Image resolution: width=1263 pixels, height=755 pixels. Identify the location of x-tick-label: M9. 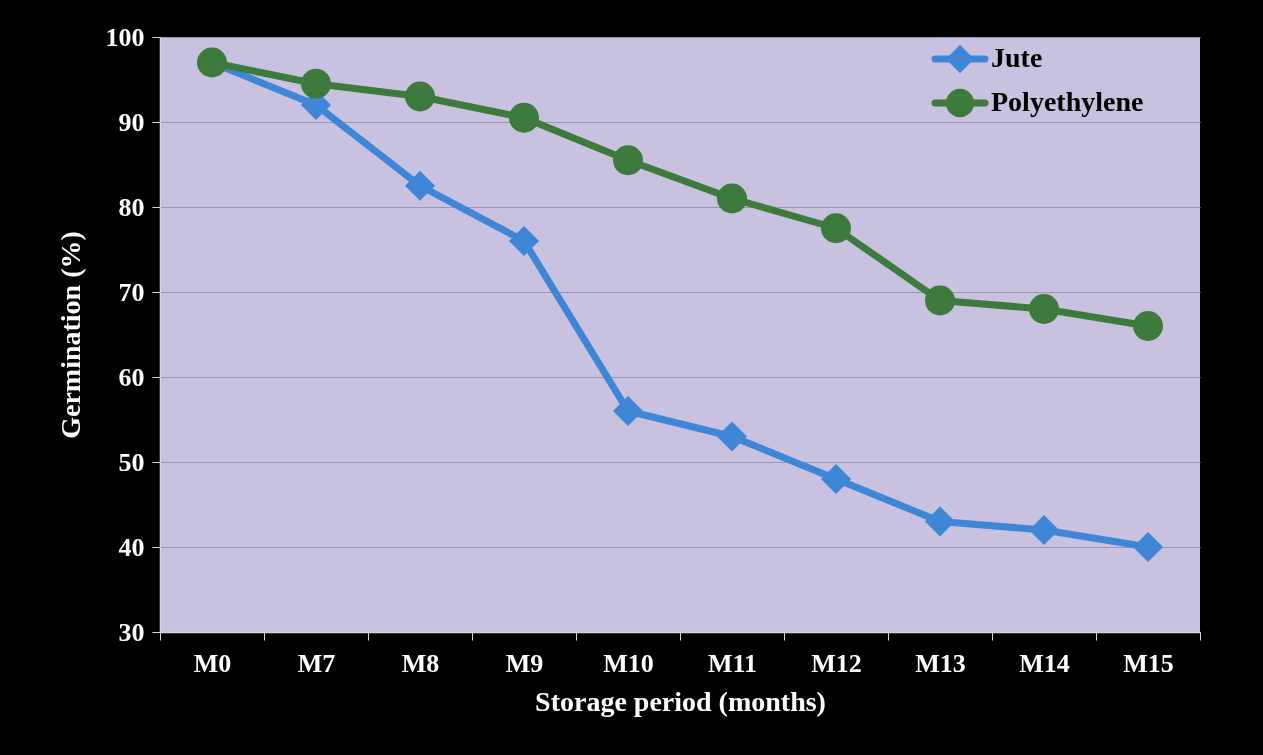
(524, 663).